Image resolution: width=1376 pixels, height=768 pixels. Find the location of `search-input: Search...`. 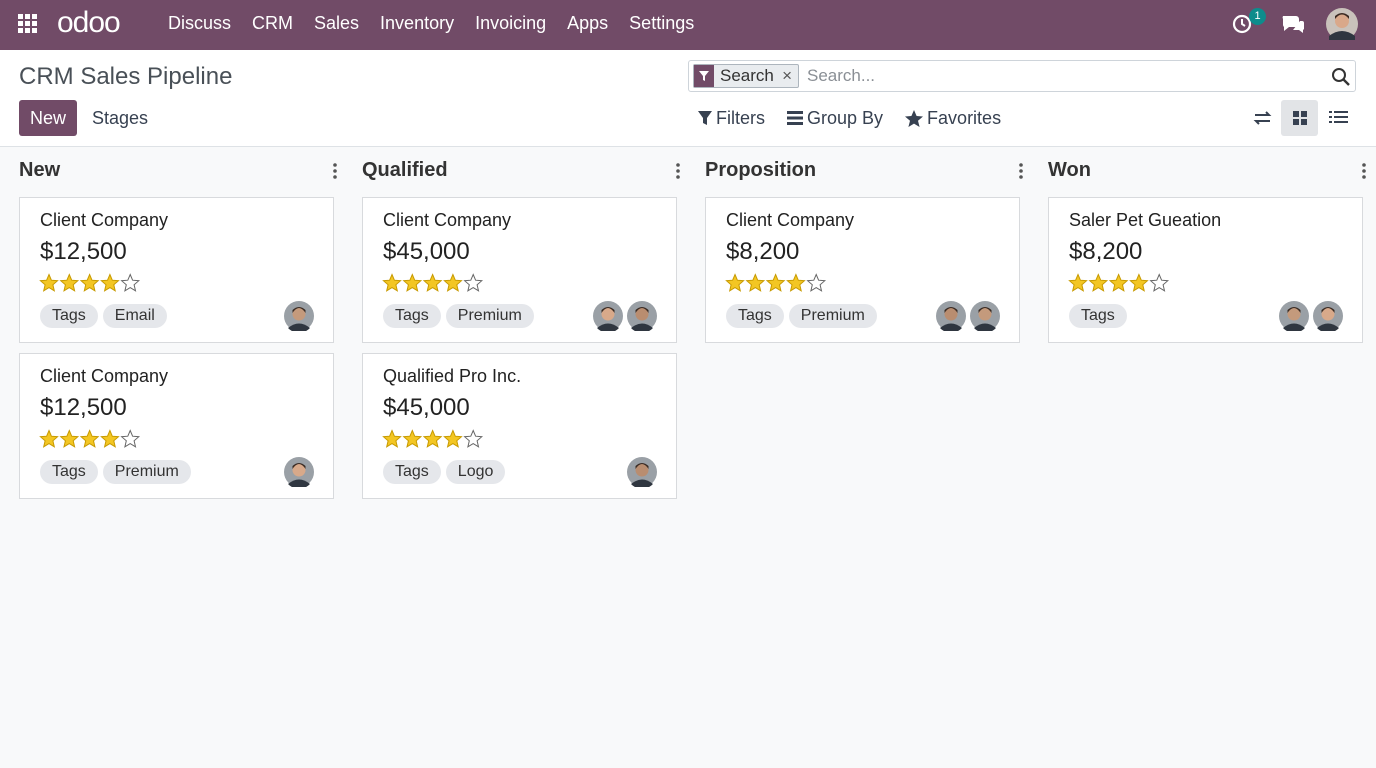

search-input: Search... is located at coordinates (841, 75).